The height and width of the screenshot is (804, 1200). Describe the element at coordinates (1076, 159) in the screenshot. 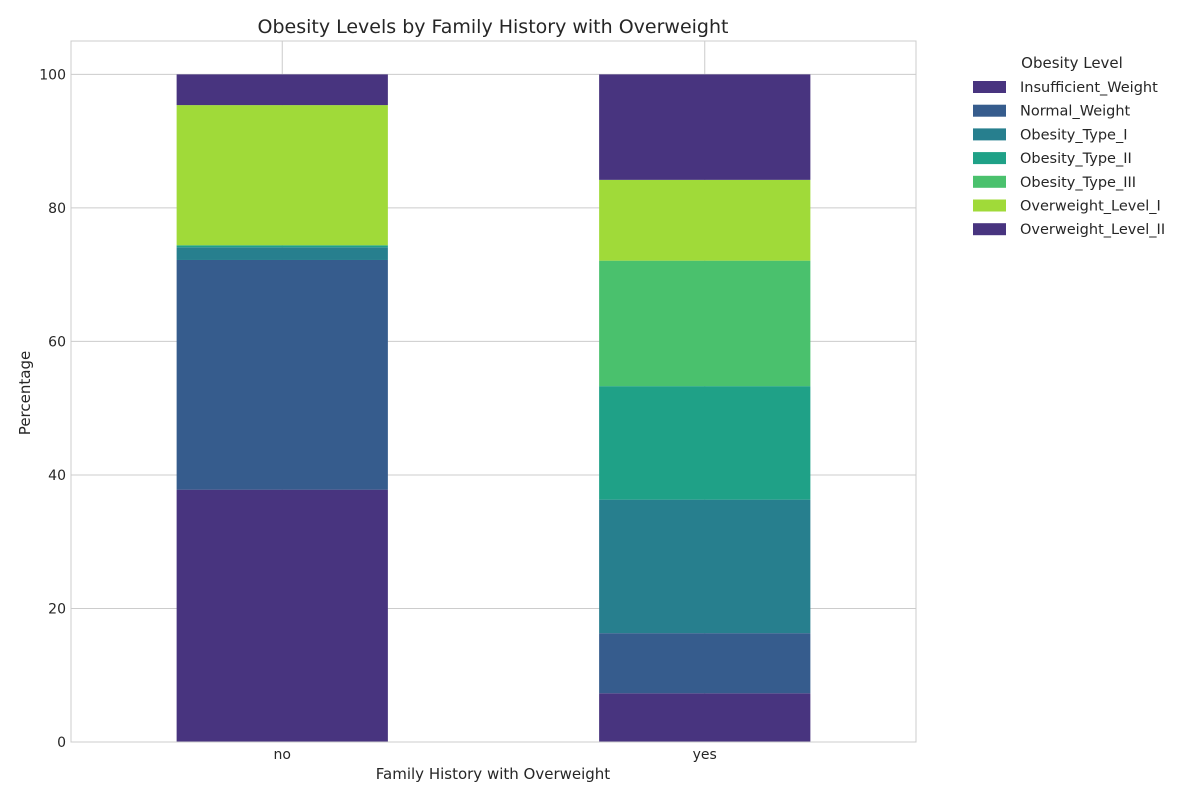

I see `legend-label: Obesity_Type_II` at that location.